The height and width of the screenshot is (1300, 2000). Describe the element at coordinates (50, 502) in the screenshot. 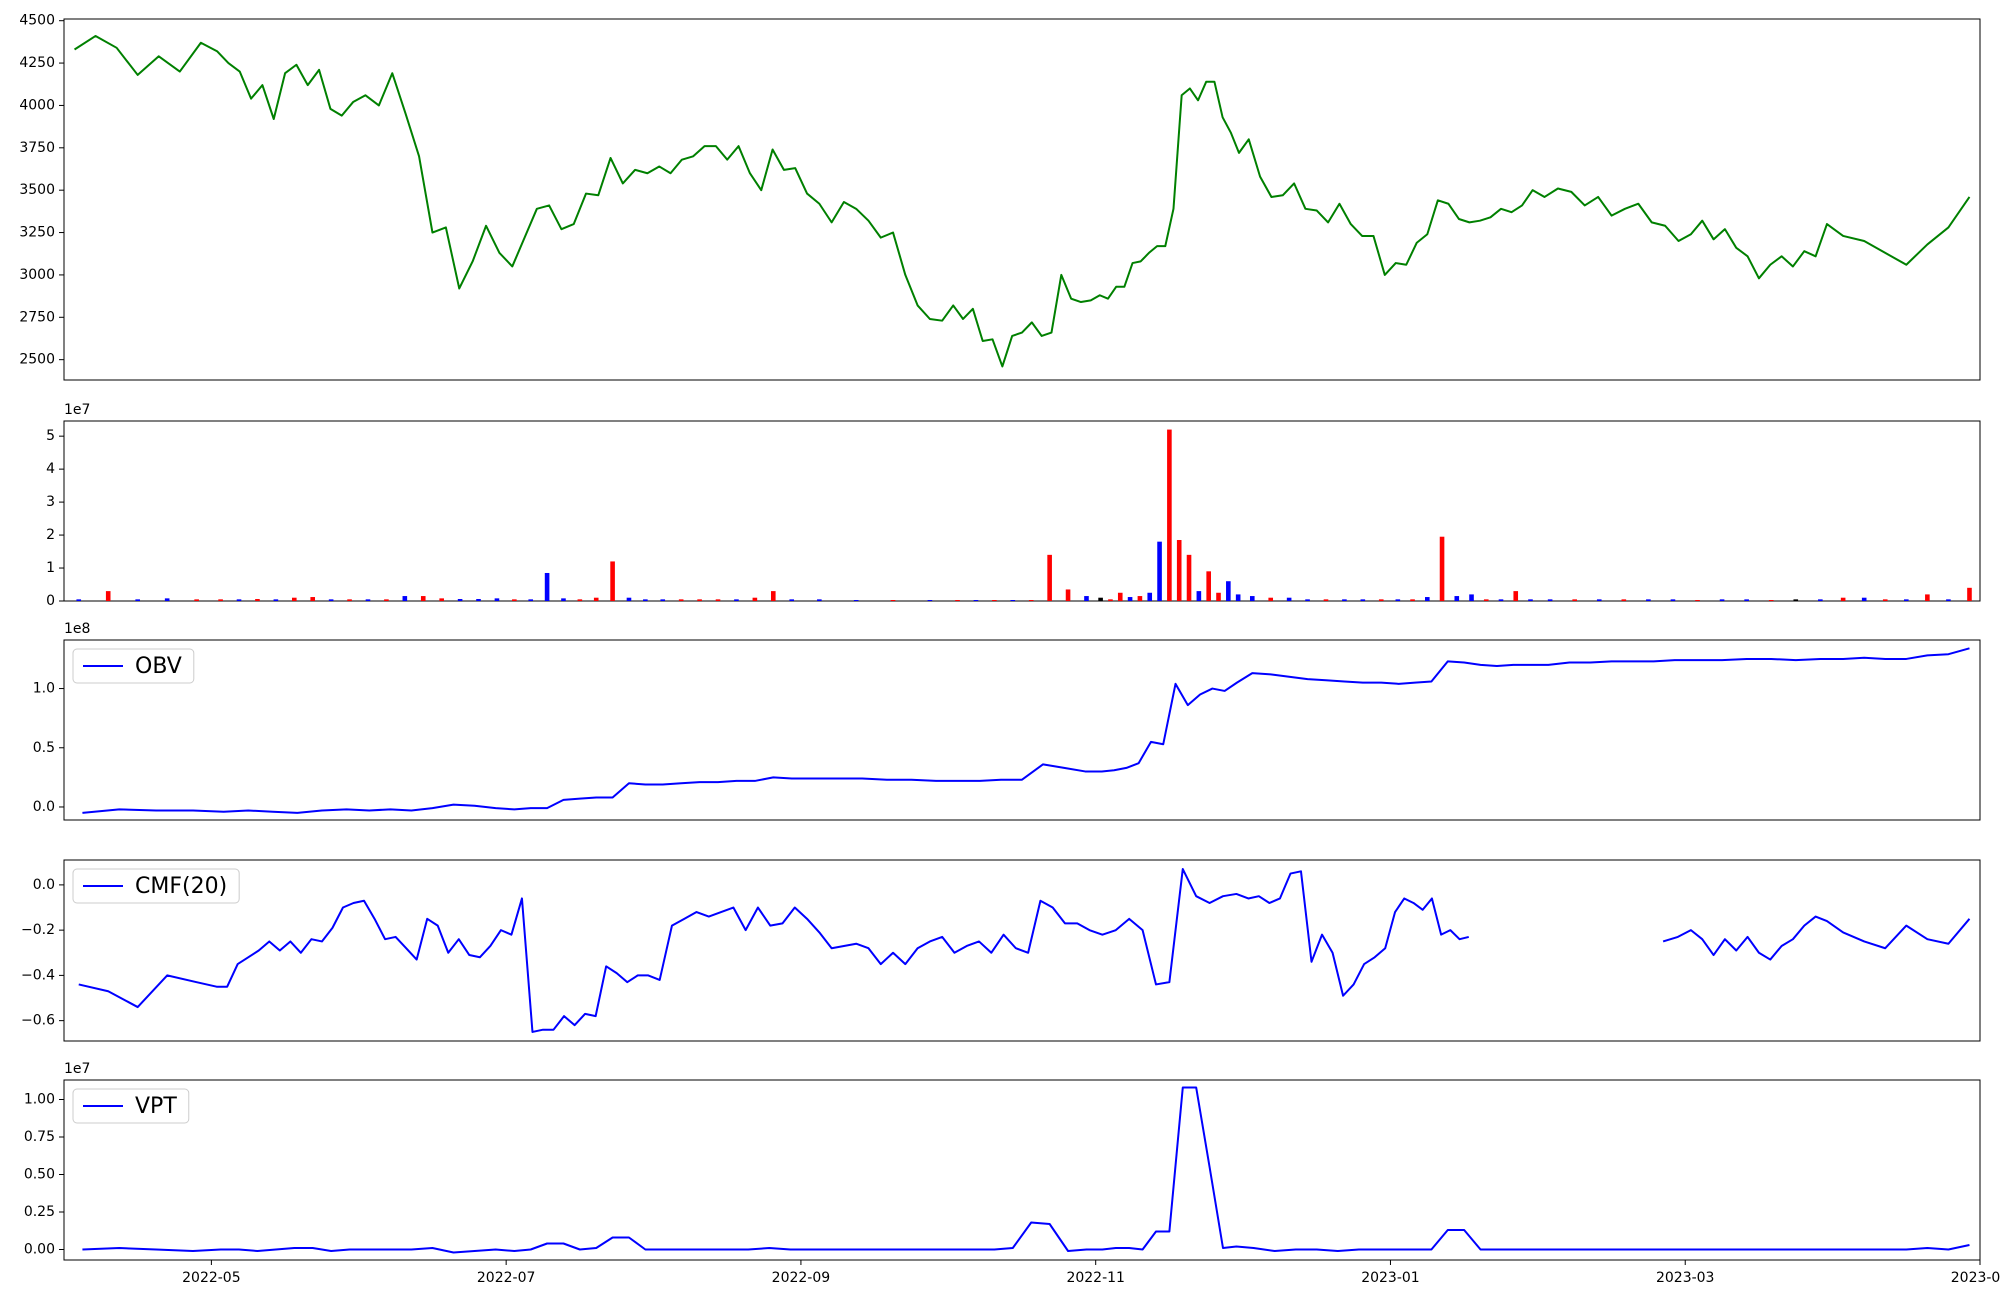

I see `y-tick-label: 3` at that location.